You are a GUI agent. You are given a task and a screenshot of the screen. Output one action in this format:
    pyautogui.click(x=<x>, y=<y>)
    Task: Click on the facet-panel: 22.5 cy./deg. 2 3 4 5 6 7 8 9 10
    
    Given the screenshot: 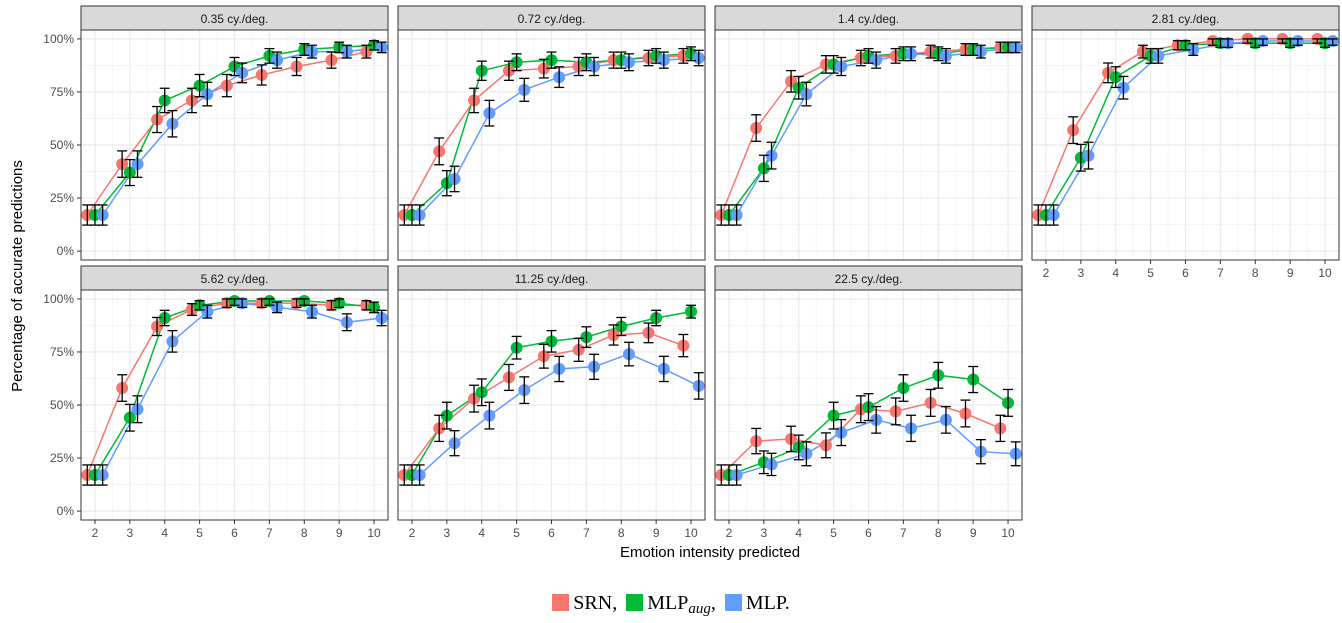 What is the action you would take?
    pyautogui.click(x=868, y=402)
    